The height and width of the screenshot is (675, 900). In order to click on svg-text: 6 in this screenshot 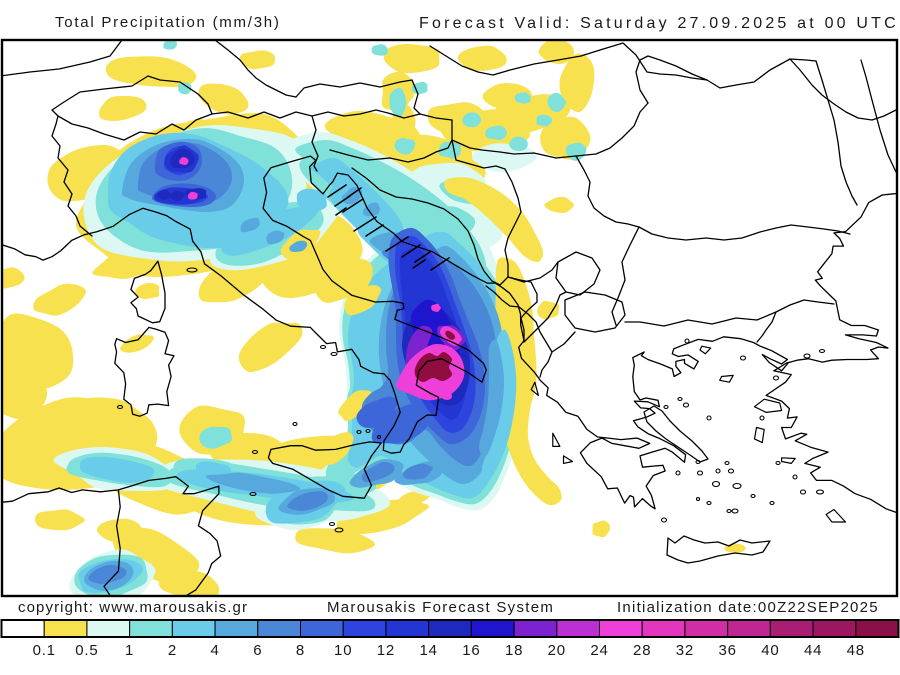, I will do `click(257, 650)`.